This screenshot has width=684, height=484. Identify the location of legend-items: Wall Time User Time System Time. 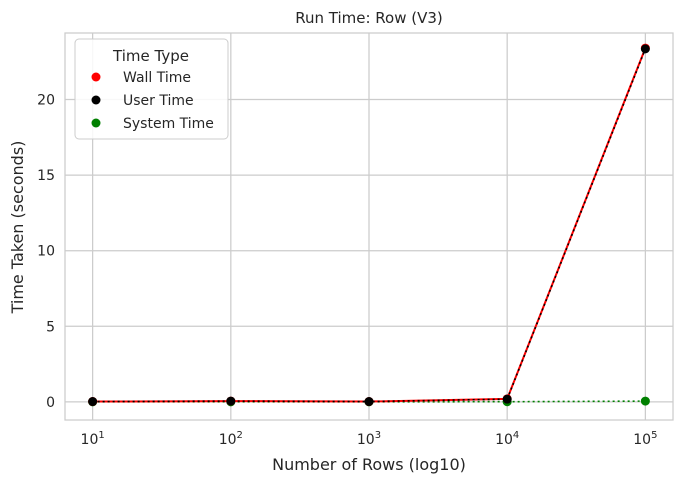
(152, 101).